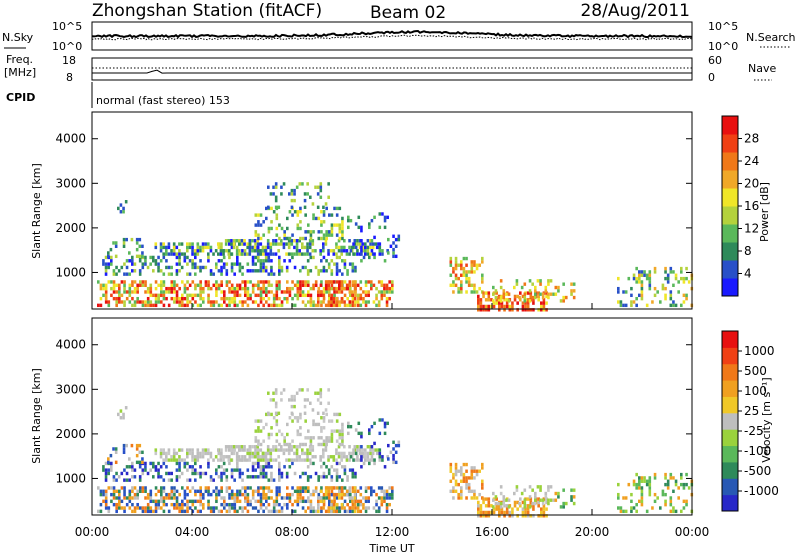 The image size is (800, 558). I want to click on time-xtick-label: 04:00, so click(192, 532).